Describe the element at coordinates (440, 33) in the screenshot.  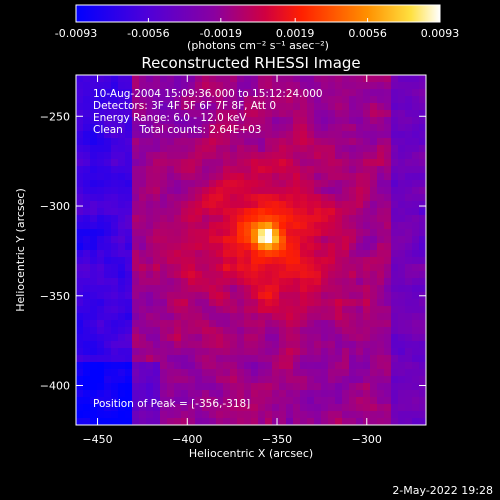
I see `colorbar-tick-label: 0.0093` at that location.